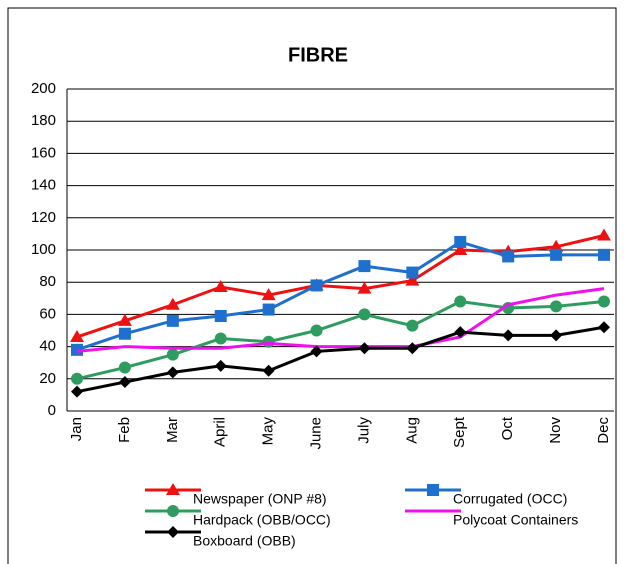  I want to click on y-tick-label: 180, so click(43, 120).